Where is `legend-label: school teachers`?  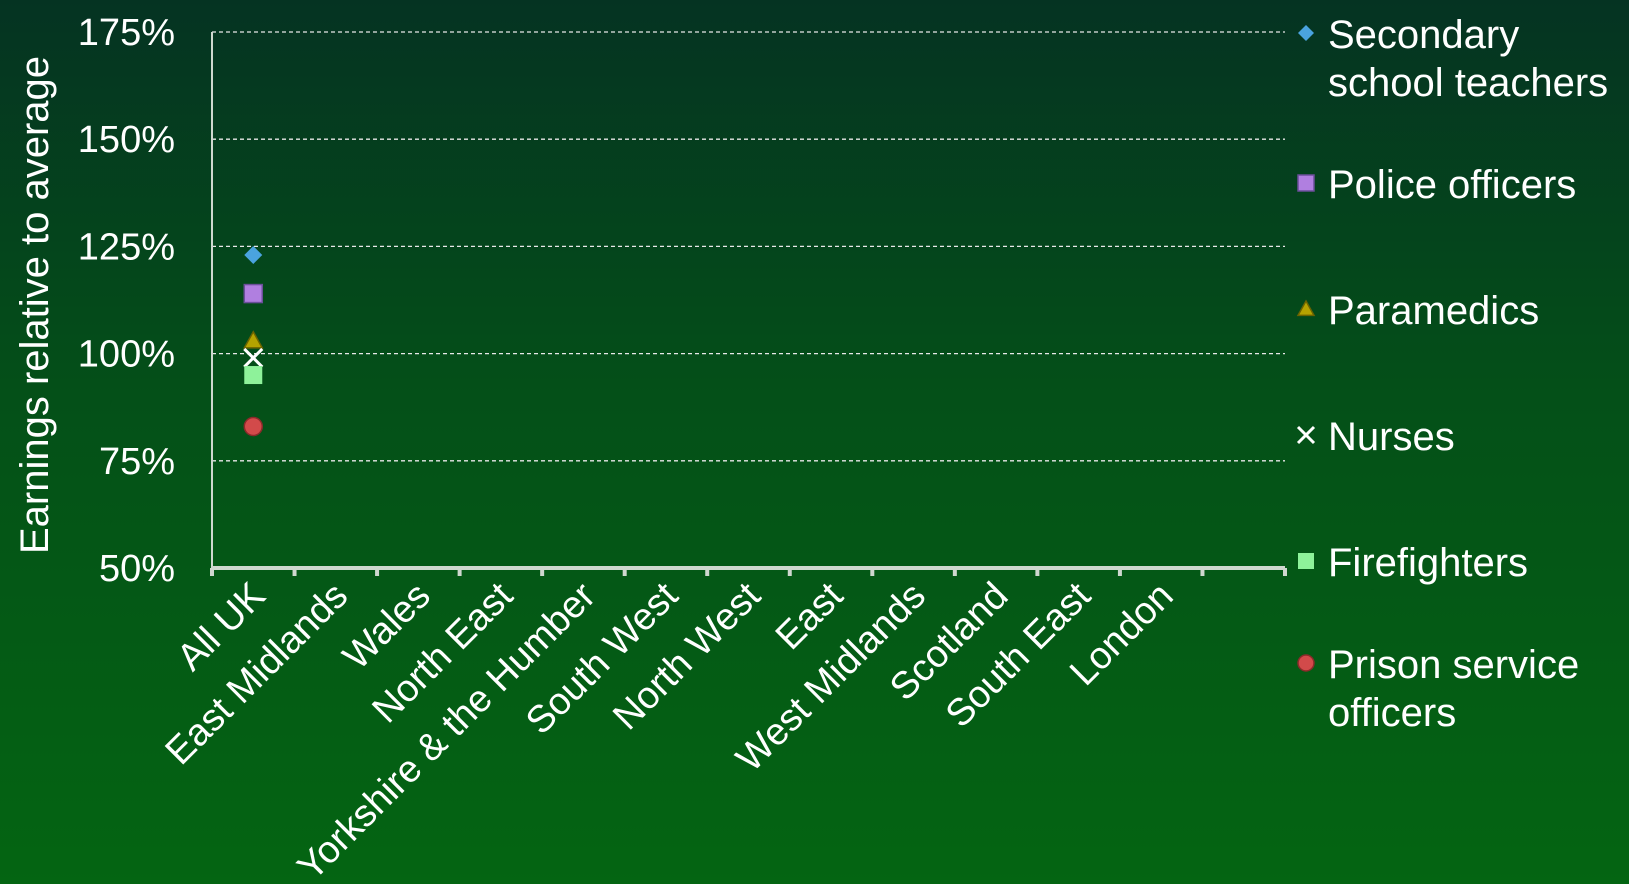 legend-label: school teachers is located at coordinates (1468, 83).